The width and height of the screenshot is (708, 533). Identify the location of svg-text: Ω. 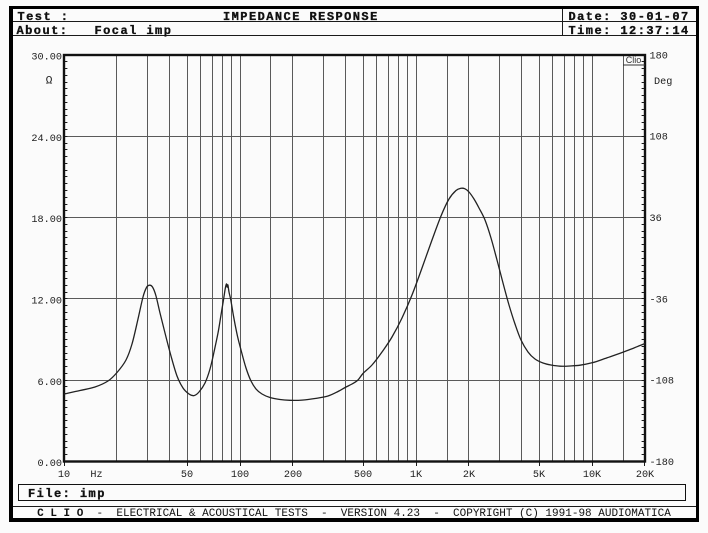
(49, 82).